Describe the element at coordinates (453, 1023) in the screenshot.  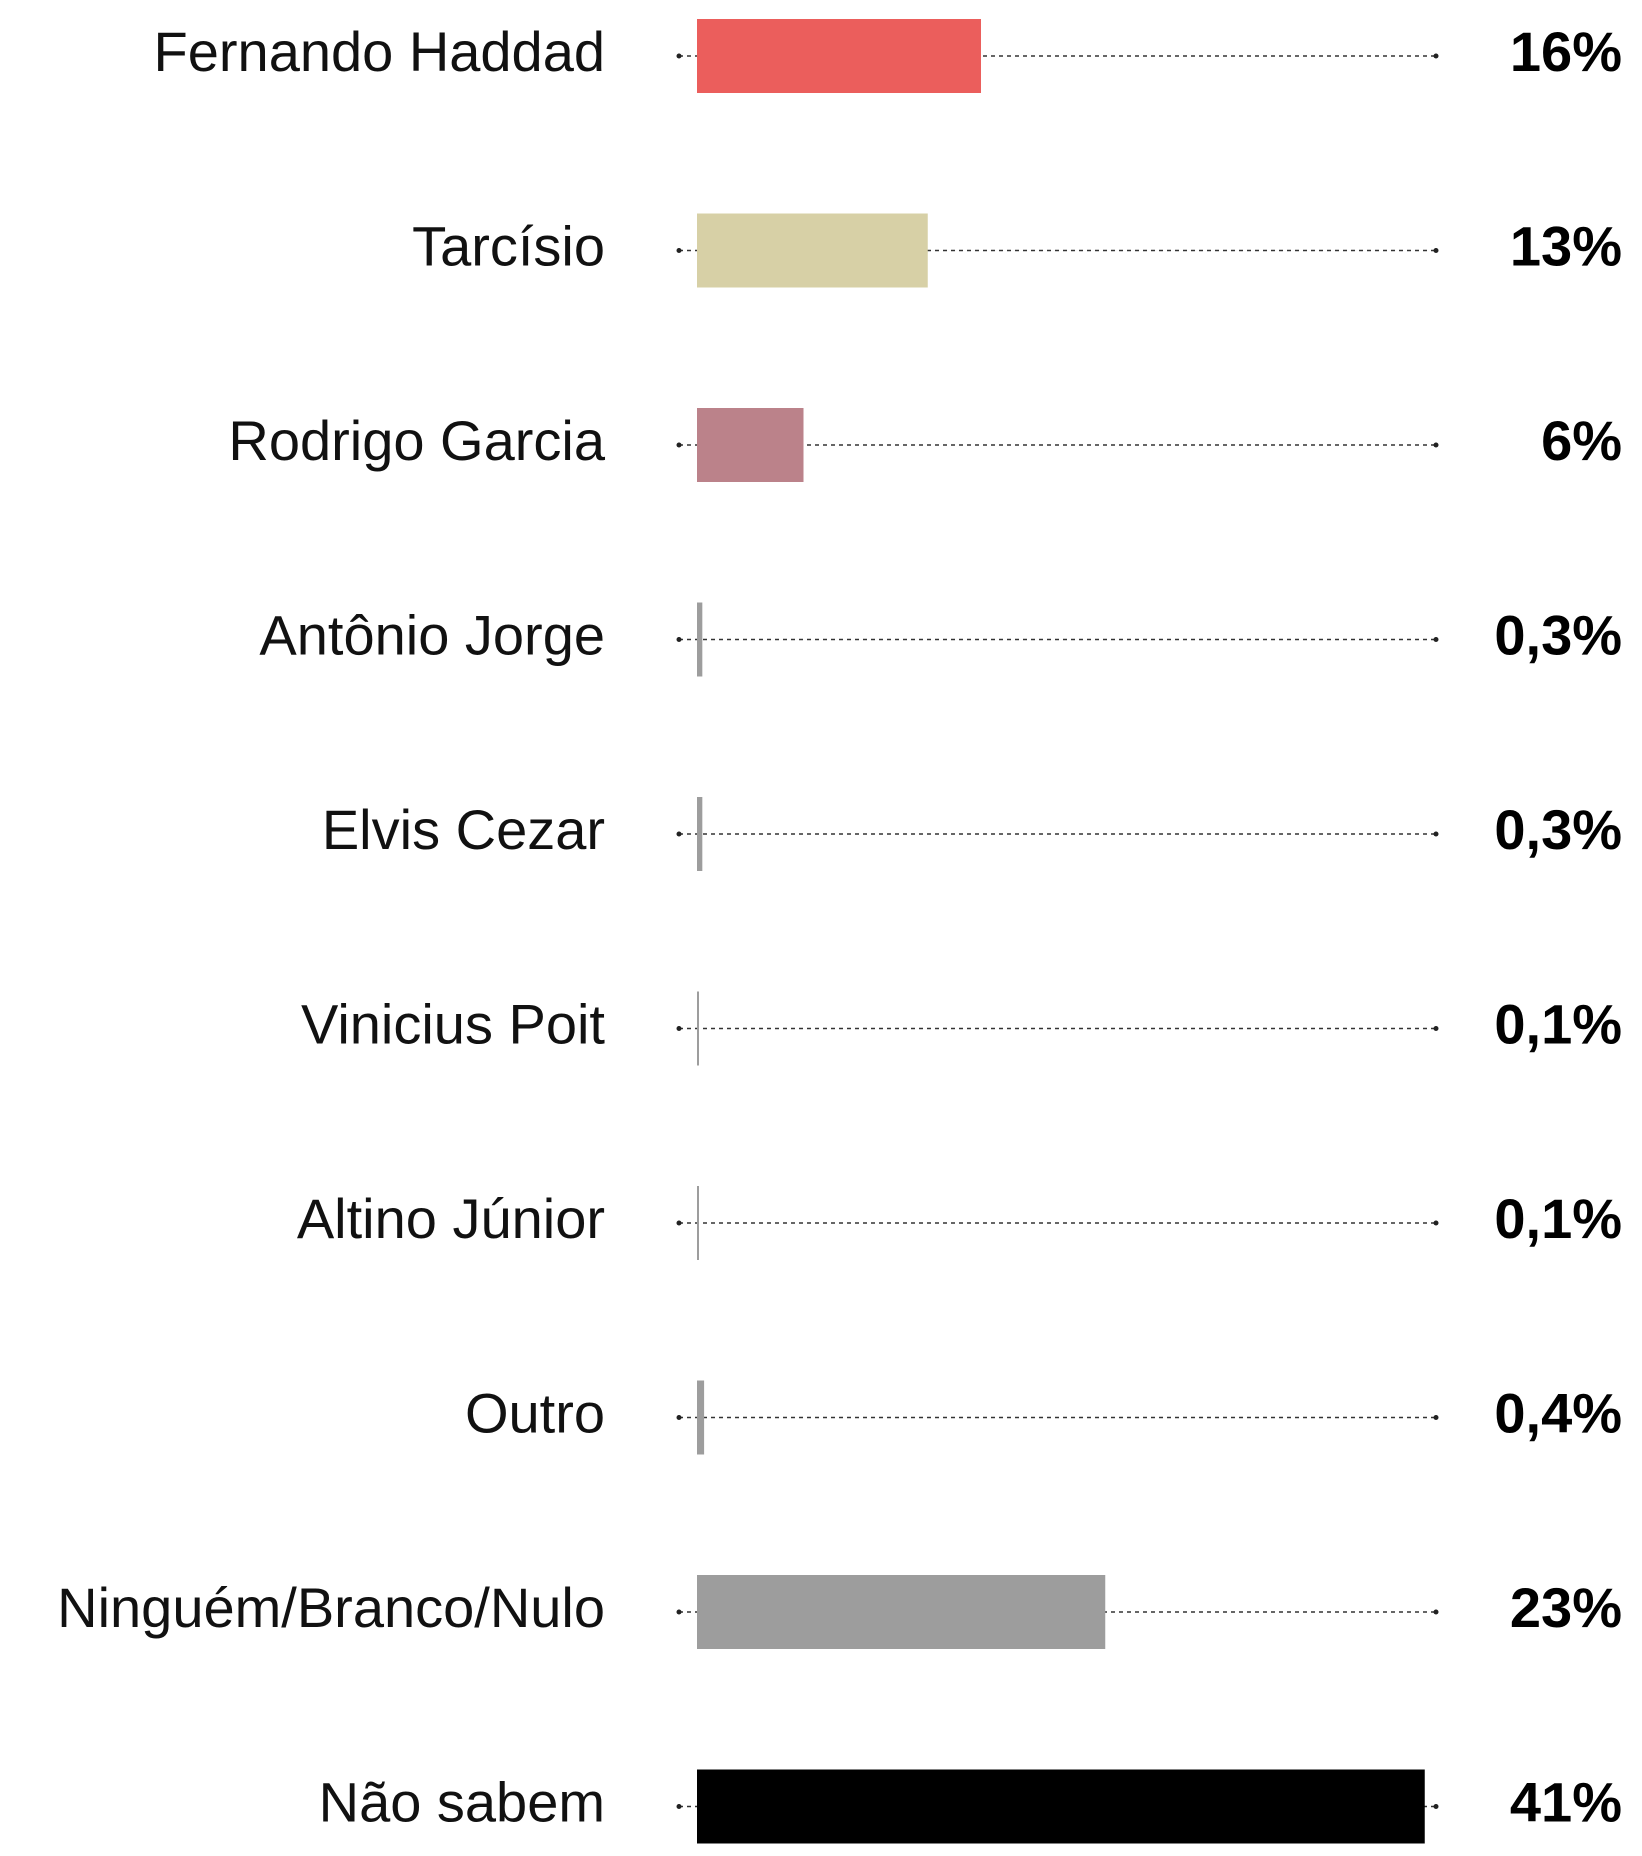
I see `category-label: Vinicius Poit` at that location.